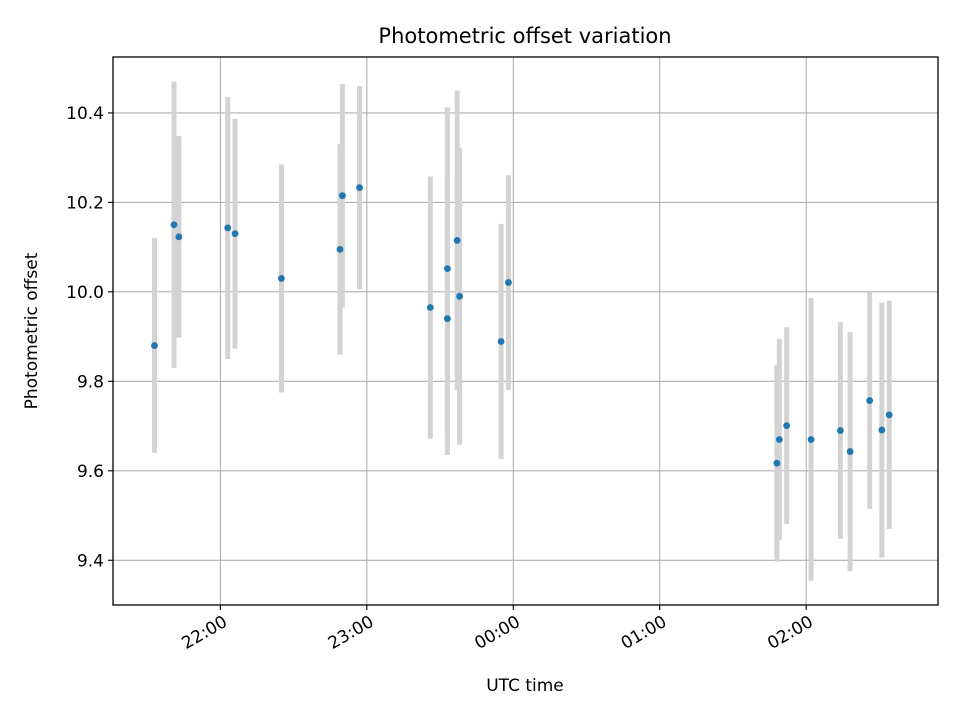 This screenshot has width=960, height=720. I want to click on x-axis-label: UTC time, so click(525, 686).